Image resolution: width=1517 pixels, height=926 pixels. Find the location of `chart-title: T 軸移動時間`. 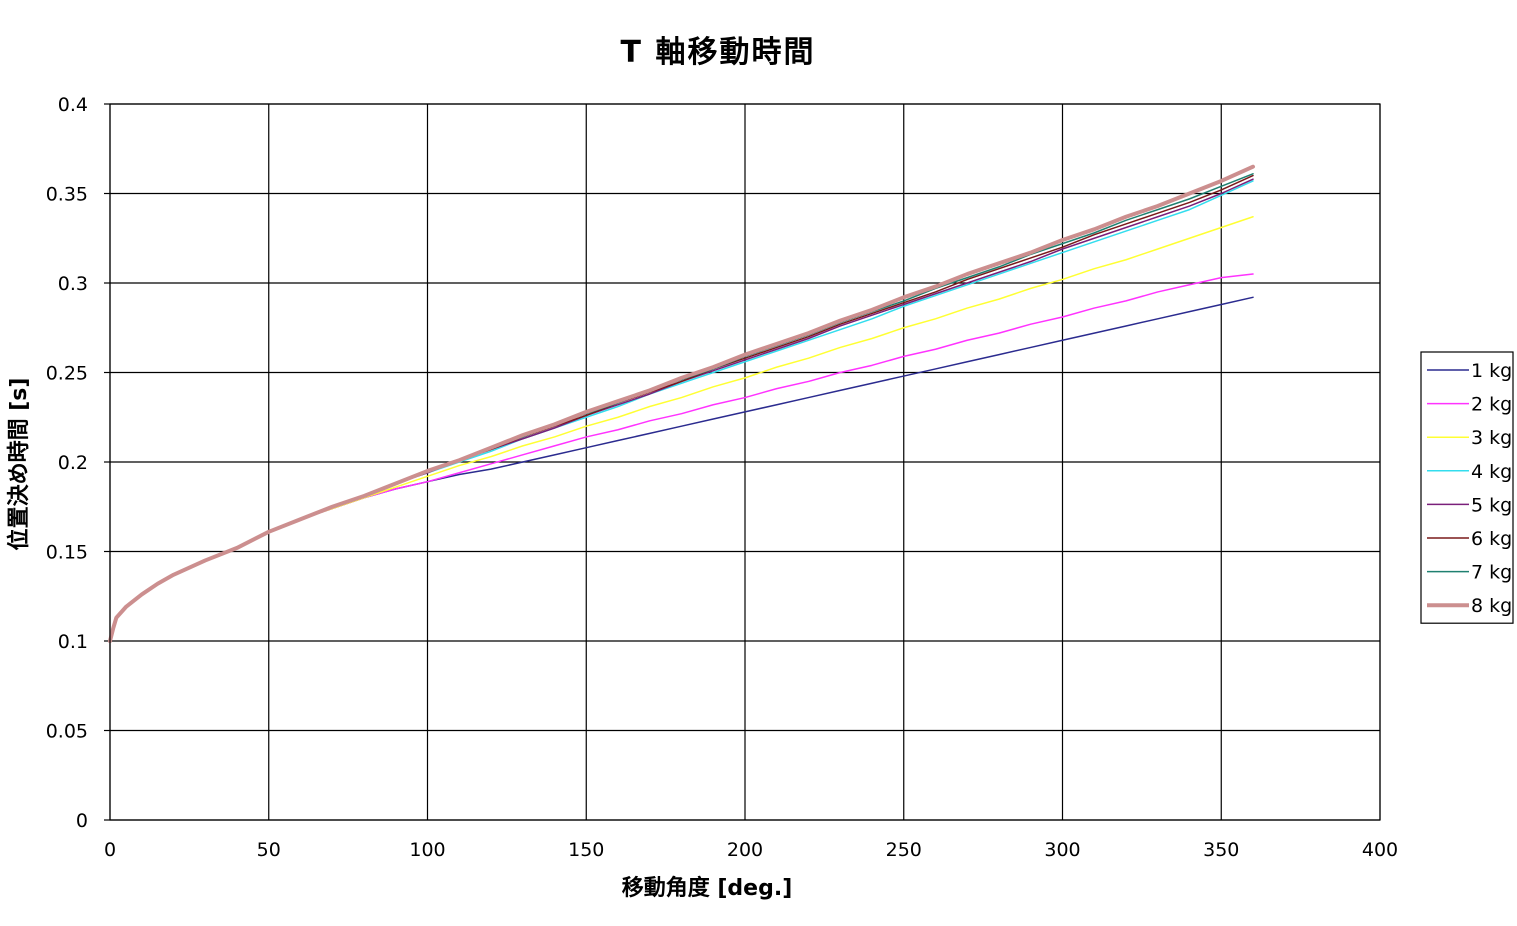

chart-title: T 軸移動時間 is located at coordinates (718, 52).